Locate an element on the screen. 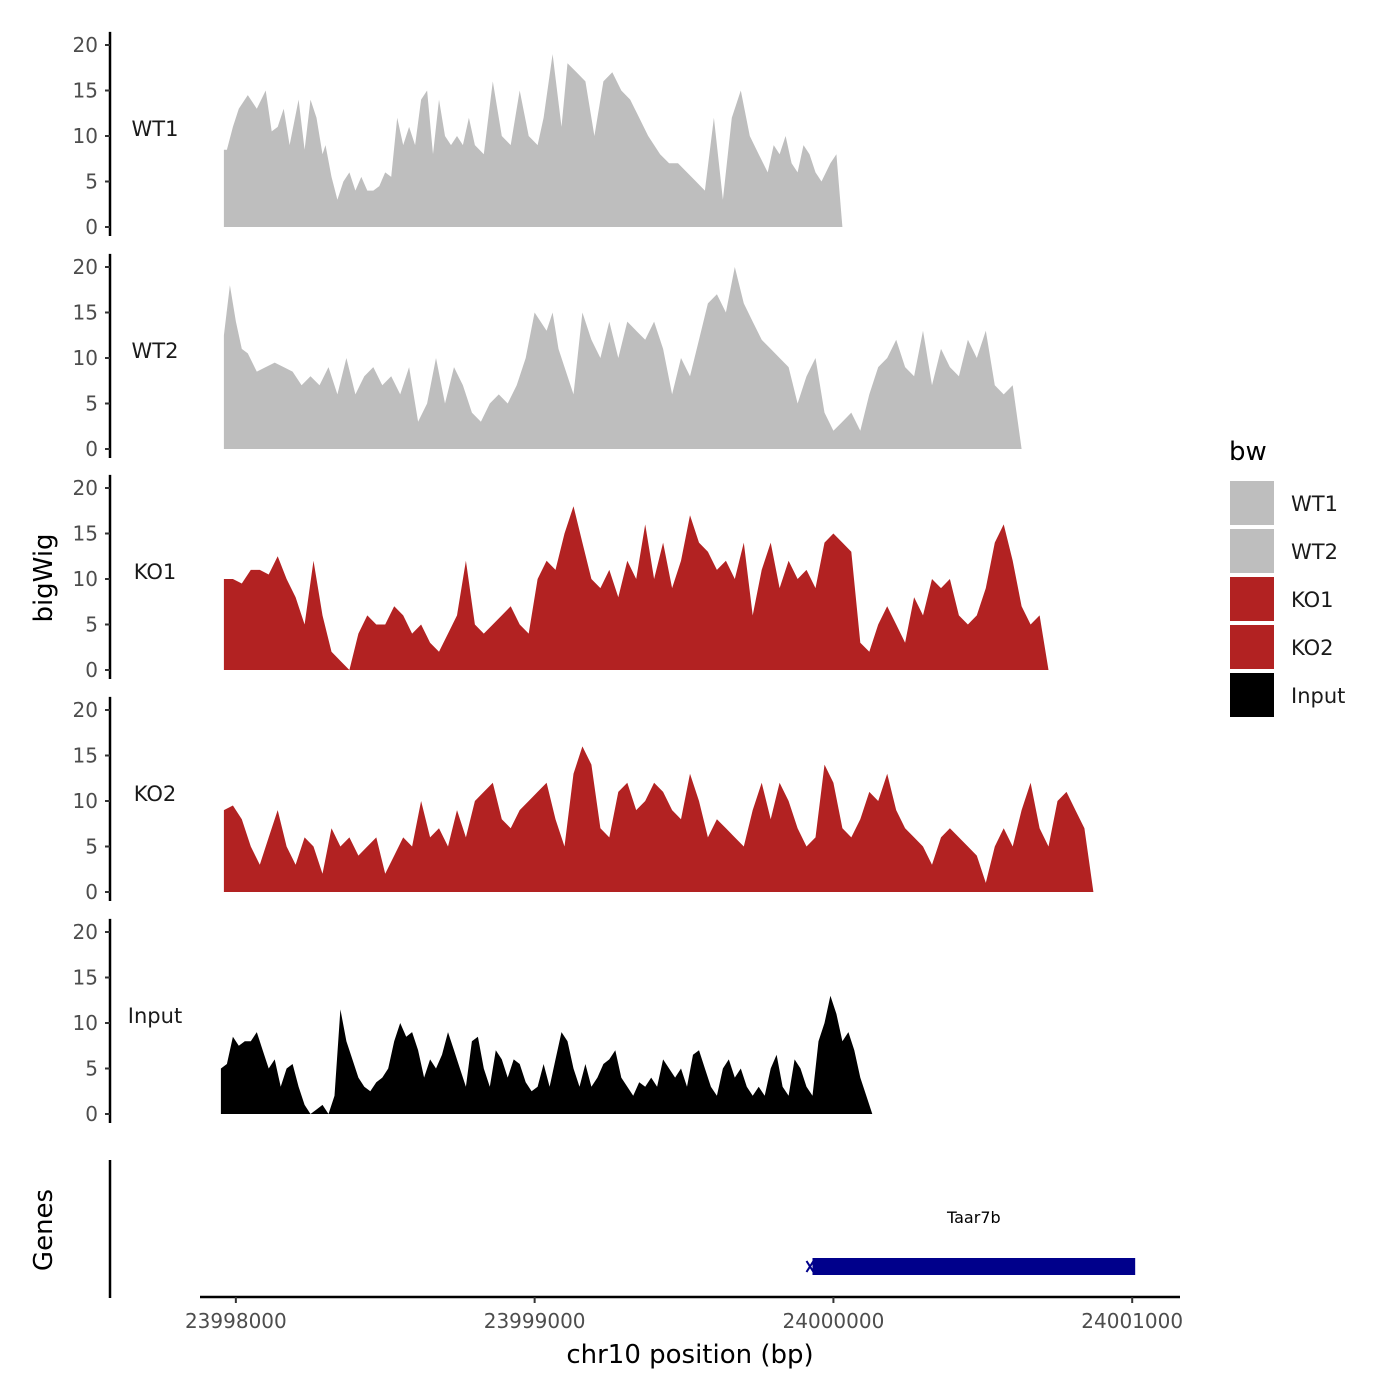 The image size is (1400, 1400). track-label: WT2 is located at coordinates (155, 351).